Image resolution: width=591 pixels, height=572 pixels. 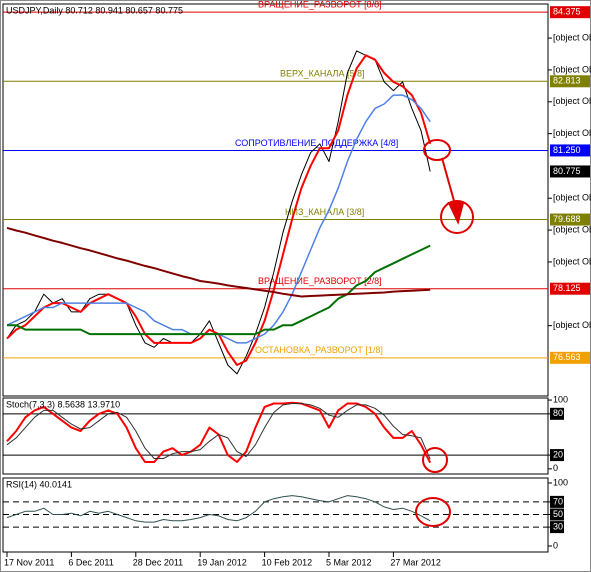 What do you see at coordinates (449, 183) in the screenshot?
I see `annotation-arrow` at bounding box center [449, 183].